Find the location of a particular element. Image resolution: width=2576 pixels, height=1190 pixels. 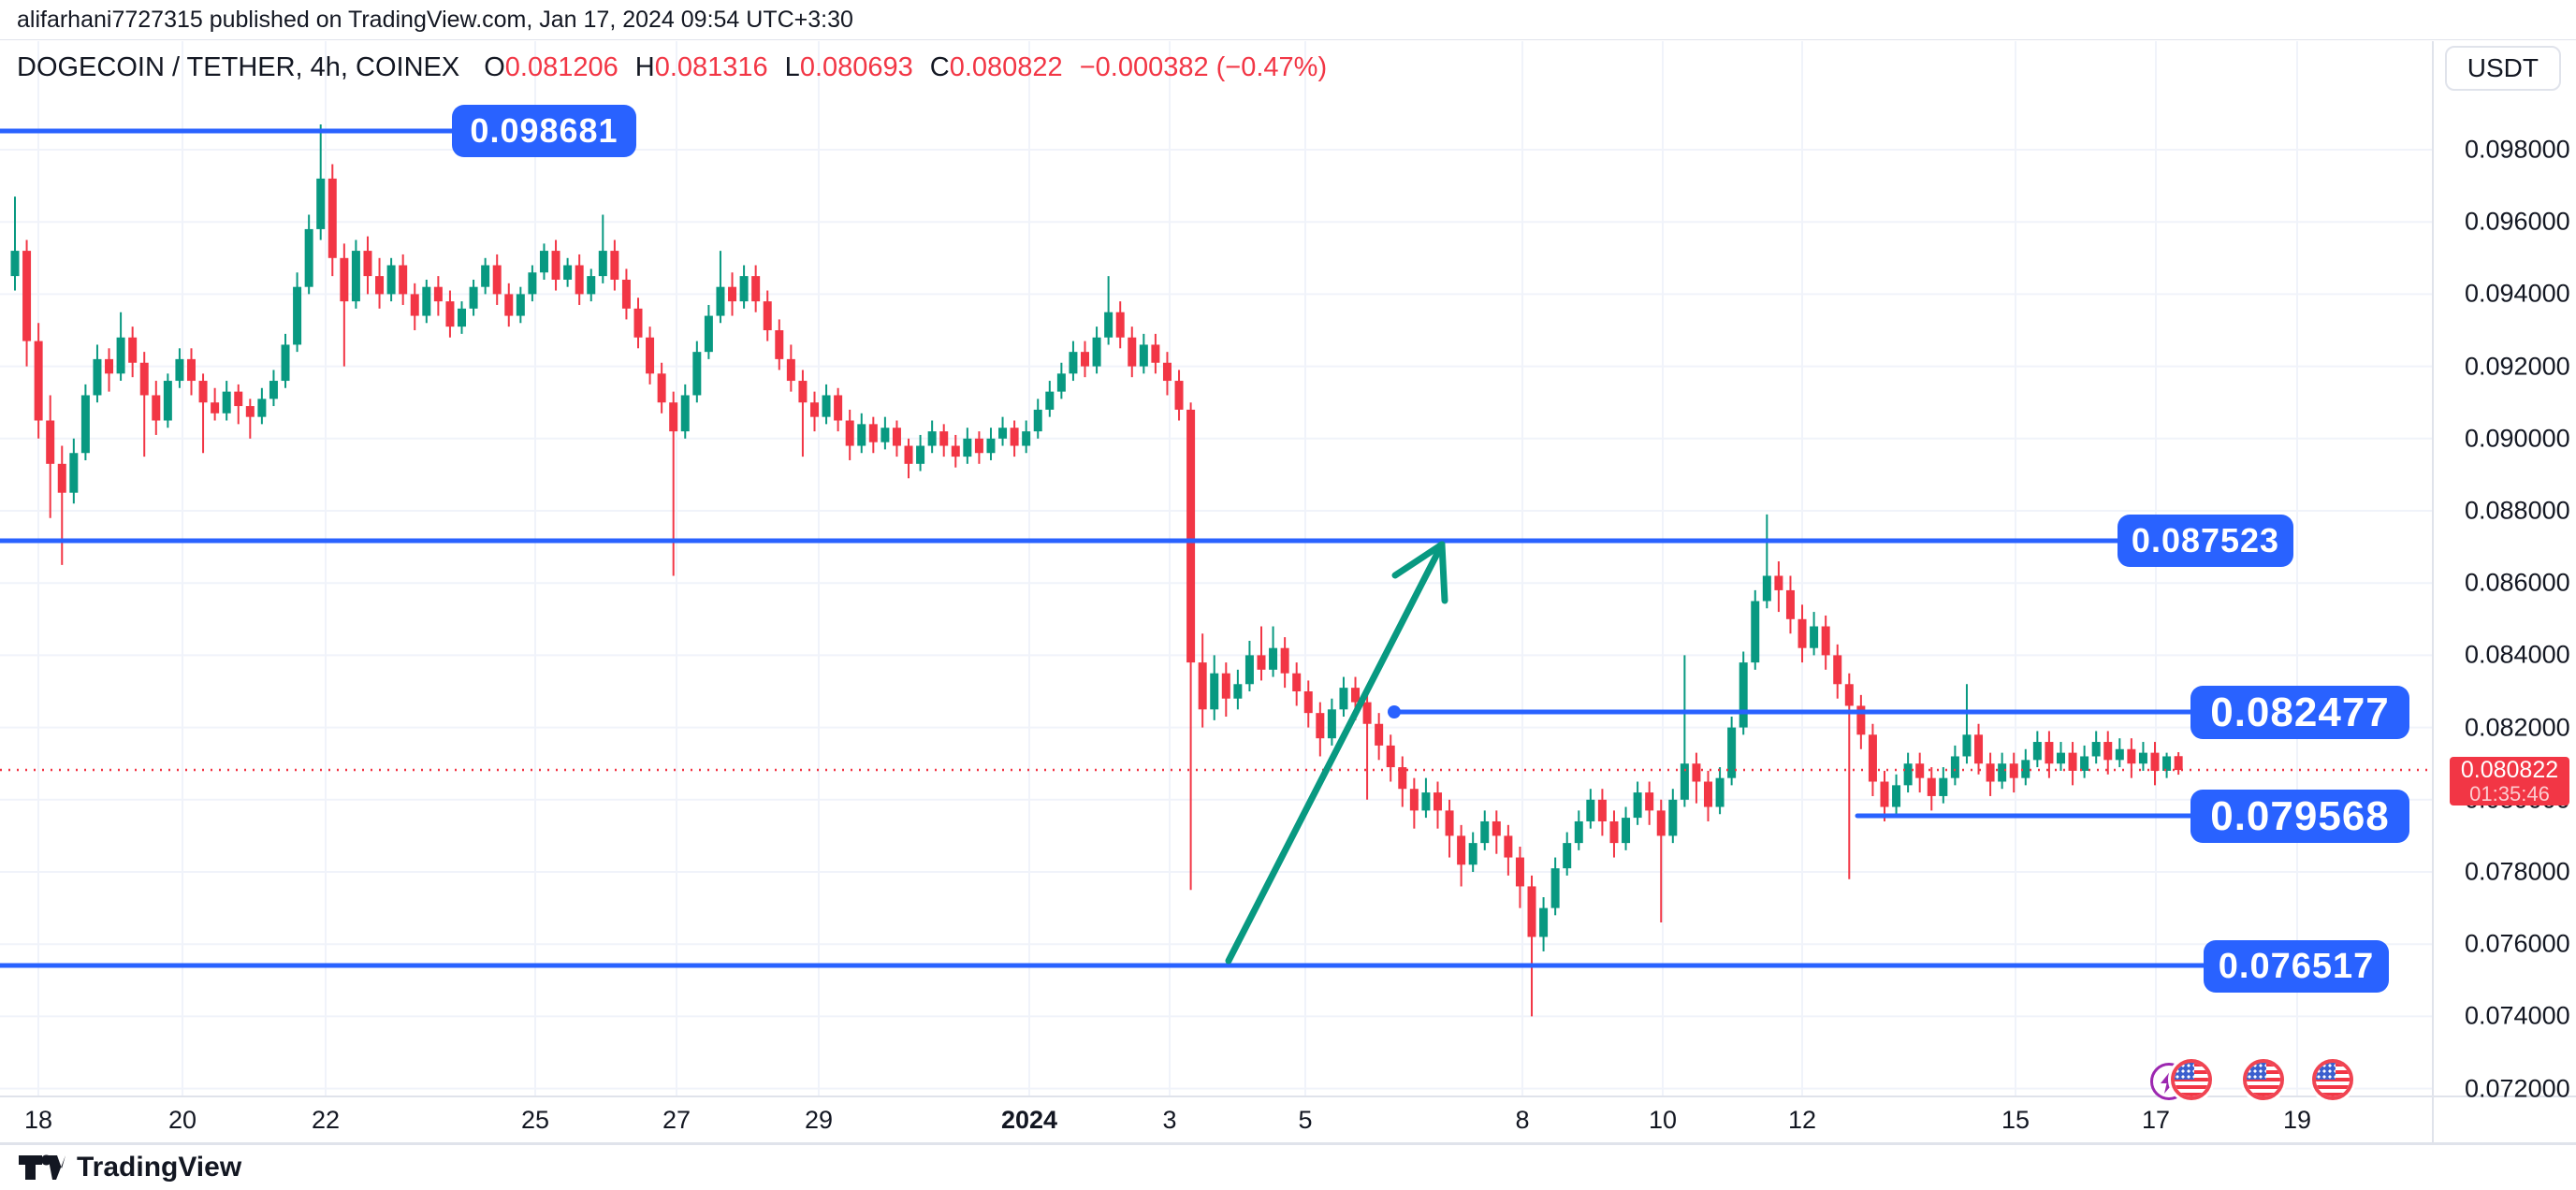

tradingview-logo-icon is located at coordinates (42, 1167).